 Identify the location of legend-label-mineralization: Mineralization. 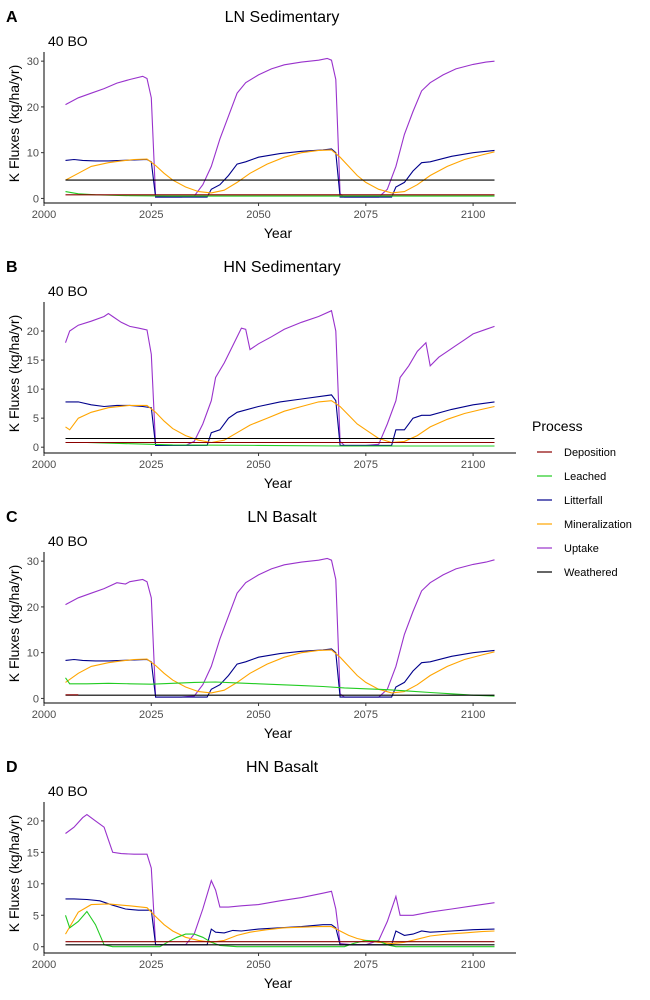
(598, 525).